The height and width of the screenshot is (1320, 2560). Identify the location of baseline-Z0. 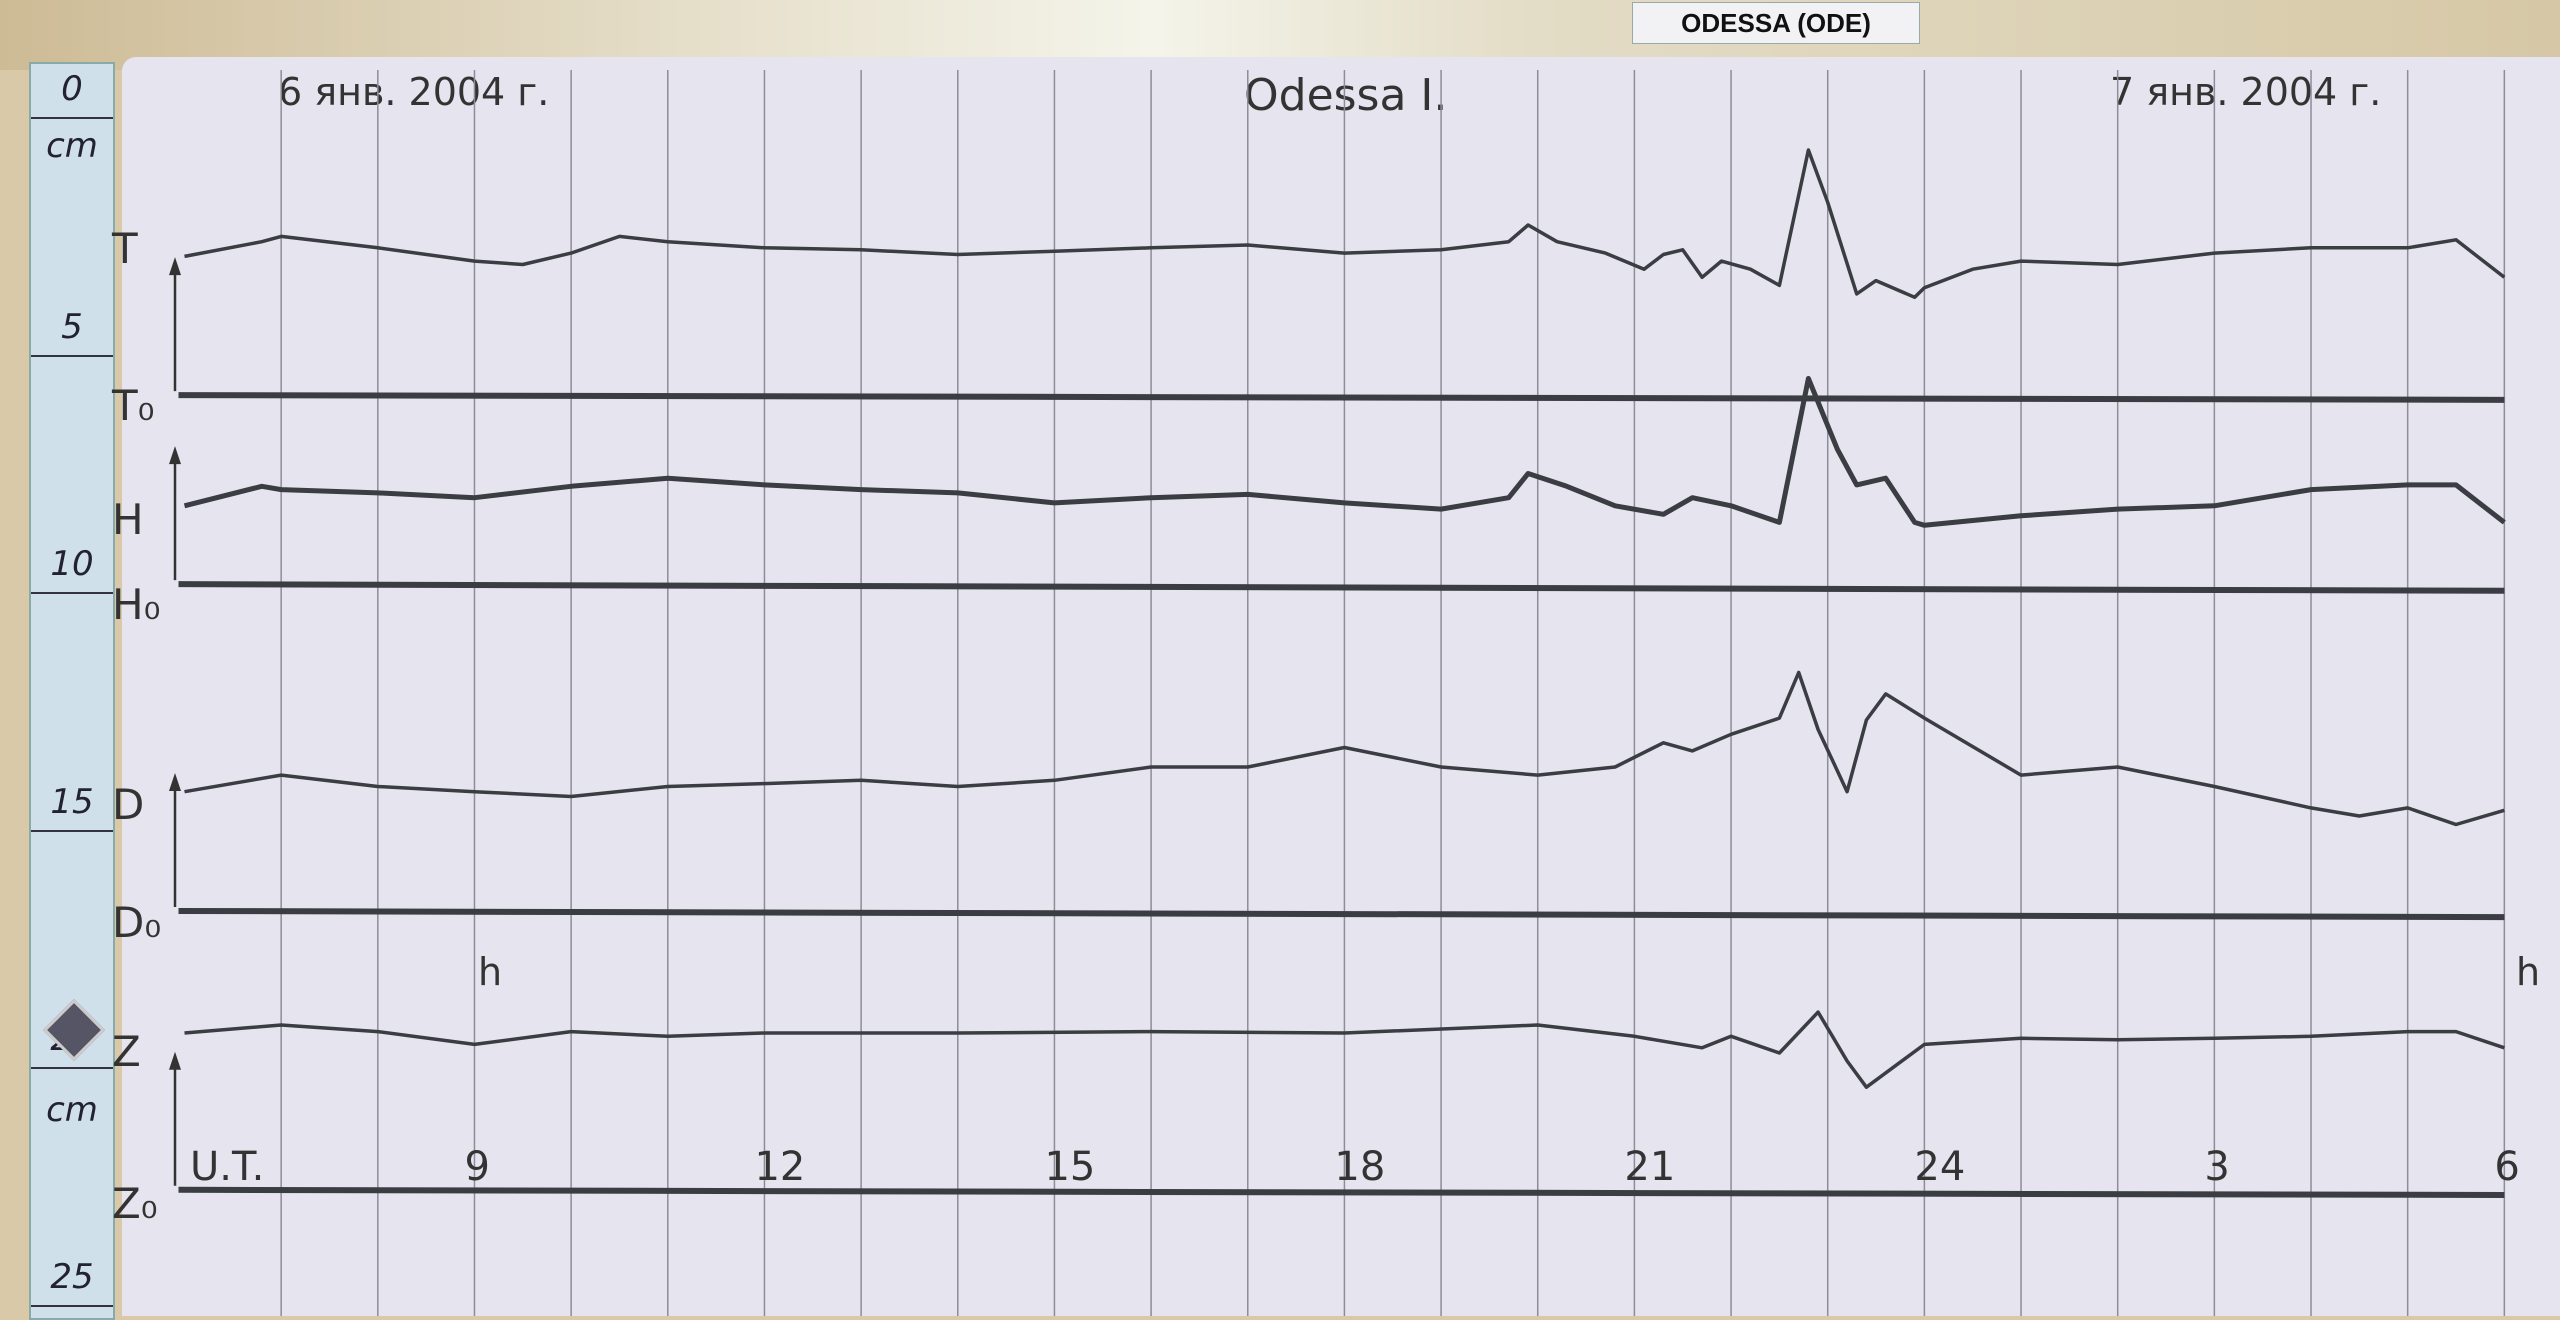
(1341, 1192).